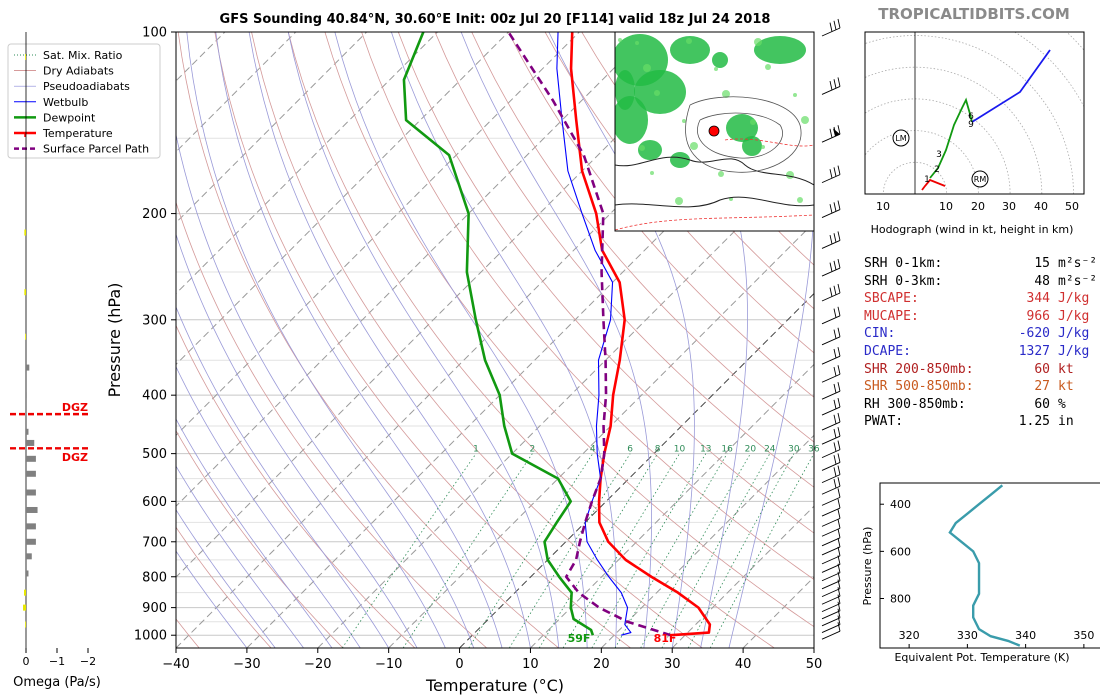 This screenshot has height=700, width=1100. Describe the element at coordinates (75, 457) in the screenshot. I see `dgz-label-bottom: DGZ` at that location.